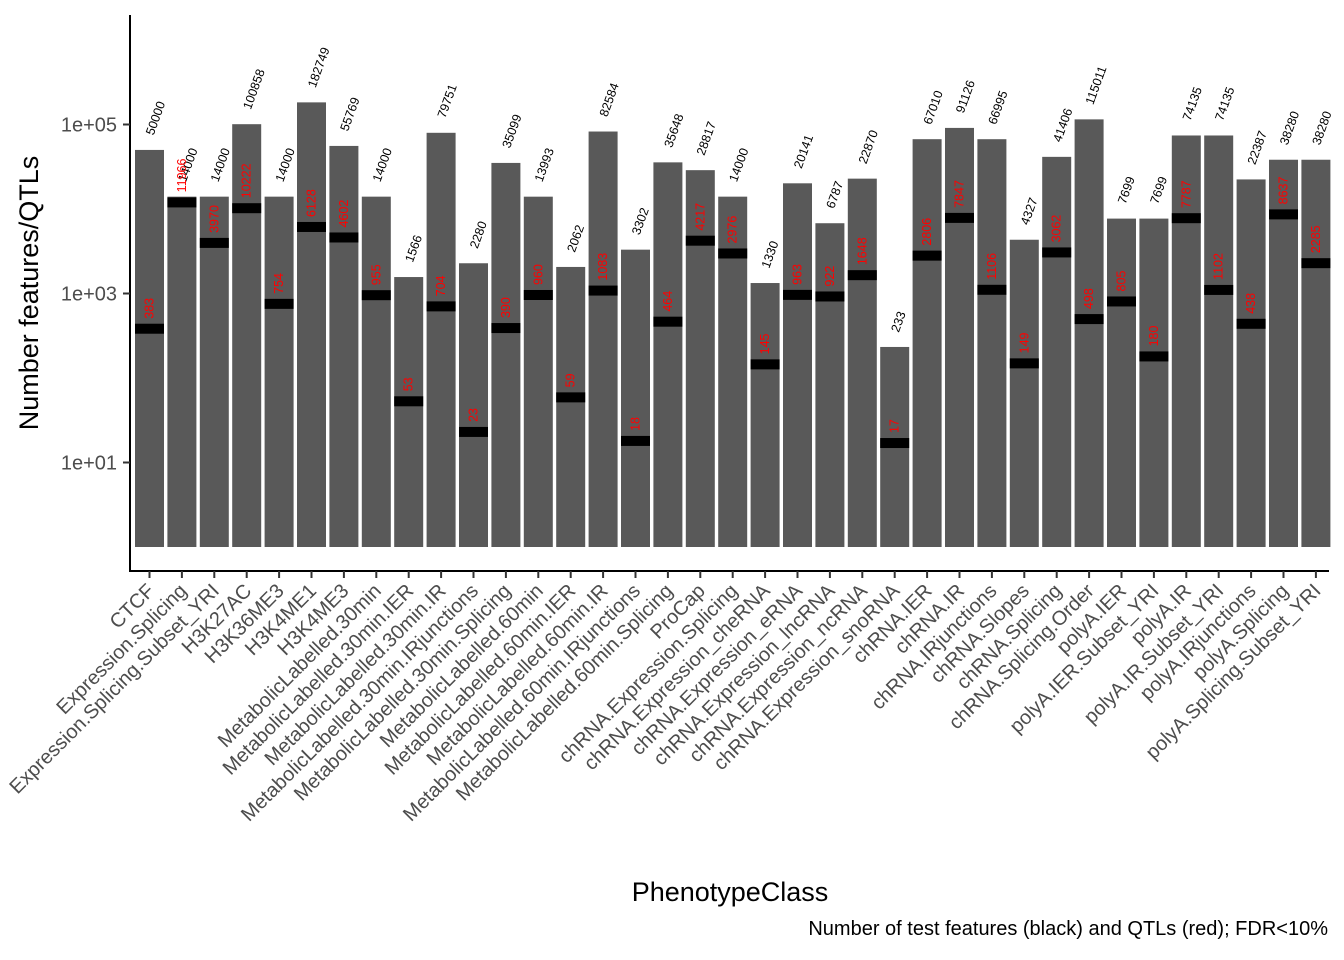 The height and width of the screenshot is (960, 1344). I want to click on bar-chrna-splicing-order, so click(1089, 333).